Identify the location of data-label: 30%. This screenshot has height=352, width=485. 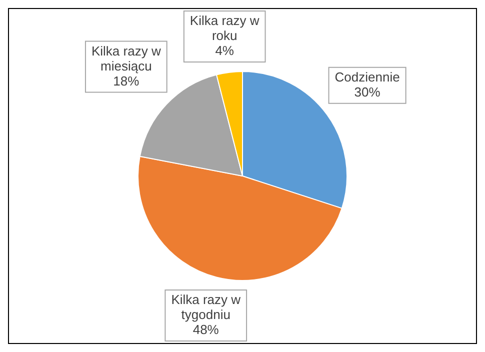
(367, 92).